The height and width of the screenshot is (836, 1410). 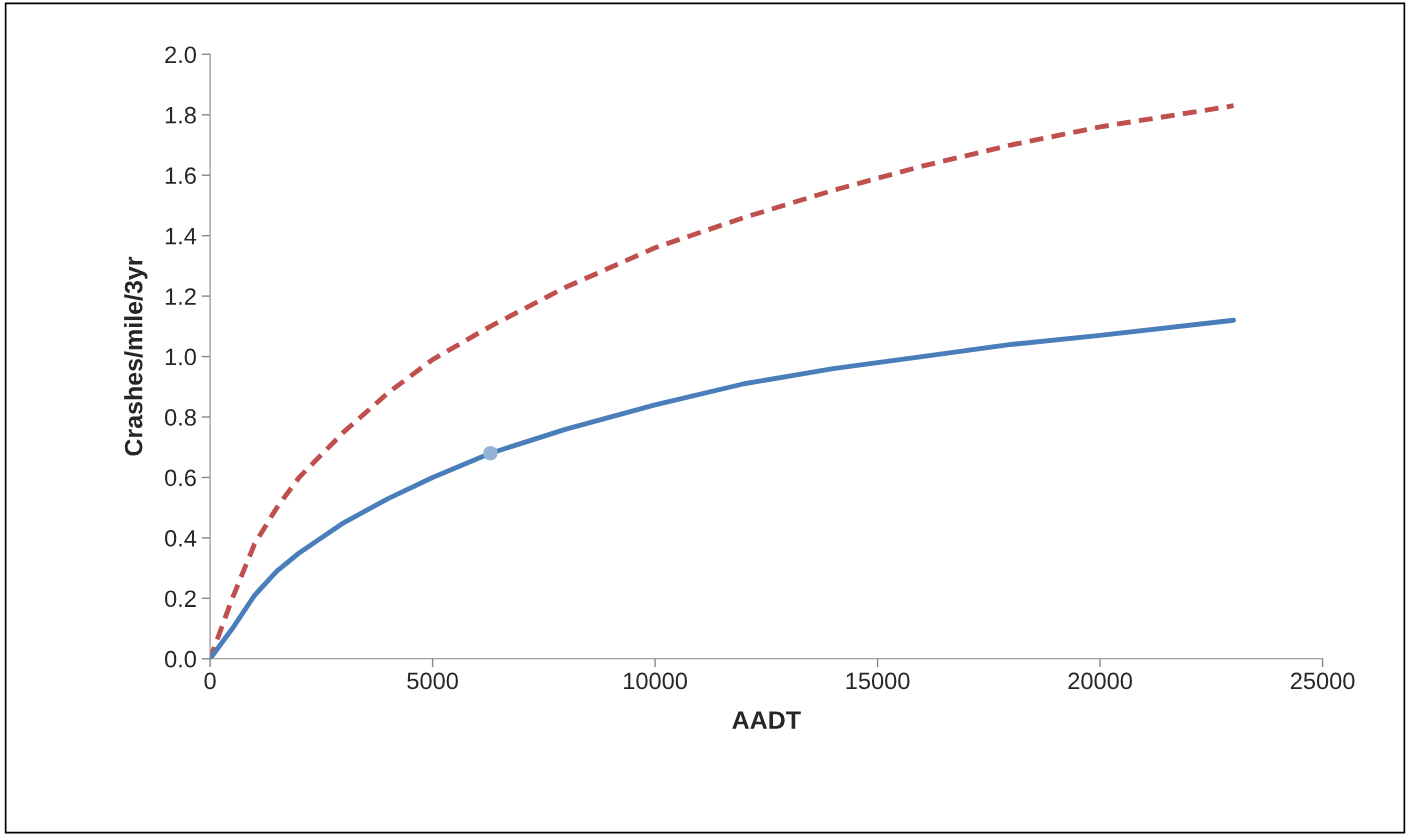 What do you see at coordinates (180, 659) in the screenshot?
I see `y-tick-label: 0.0` at bounding box center [180, 659].